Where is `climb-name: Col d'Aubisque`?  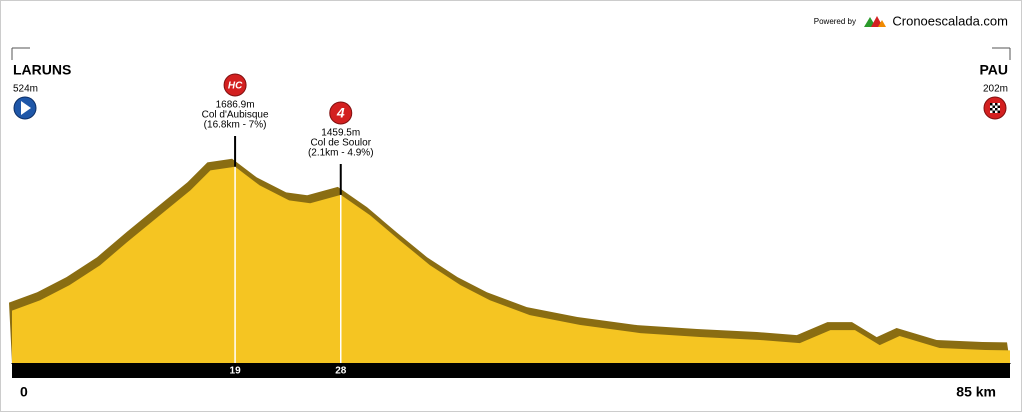 climb-name: Col d'Aubisque is located at coordinates (235, 115).